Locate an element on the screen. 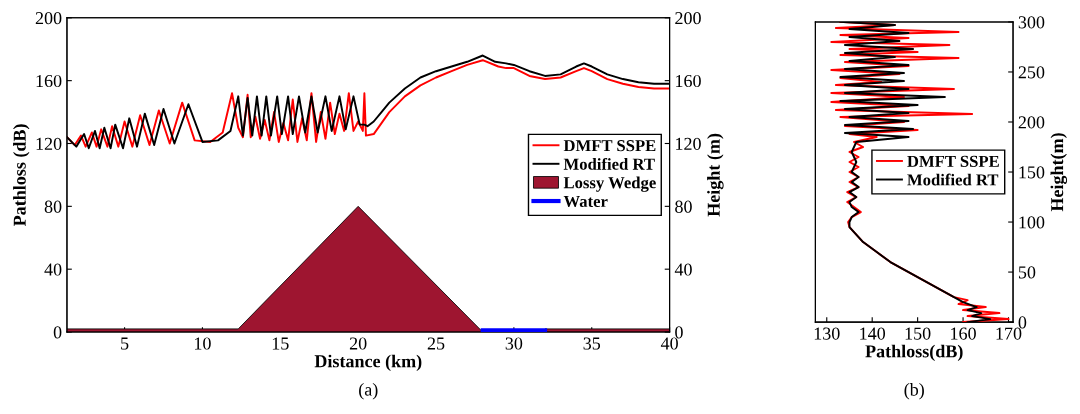  y2-tick-label: 40 is located at coordinates (683, 269).